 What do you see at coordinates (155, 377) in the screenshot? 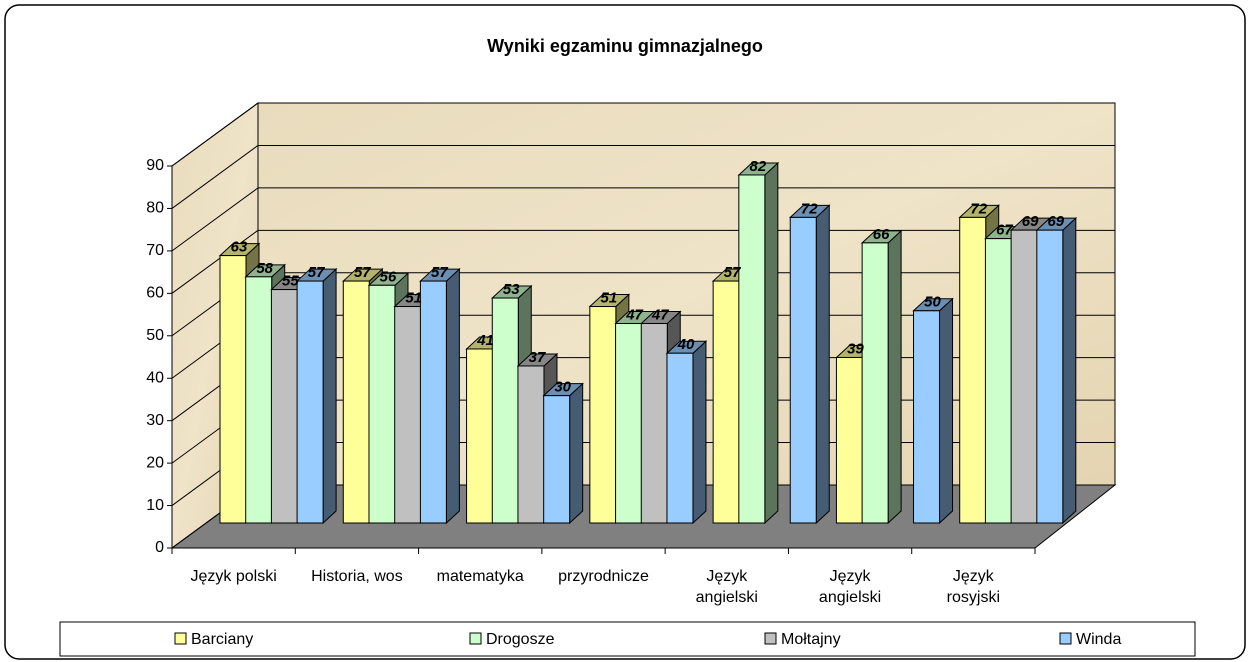
I see `y-tick-label: 40` at bounding box center [155, 377].